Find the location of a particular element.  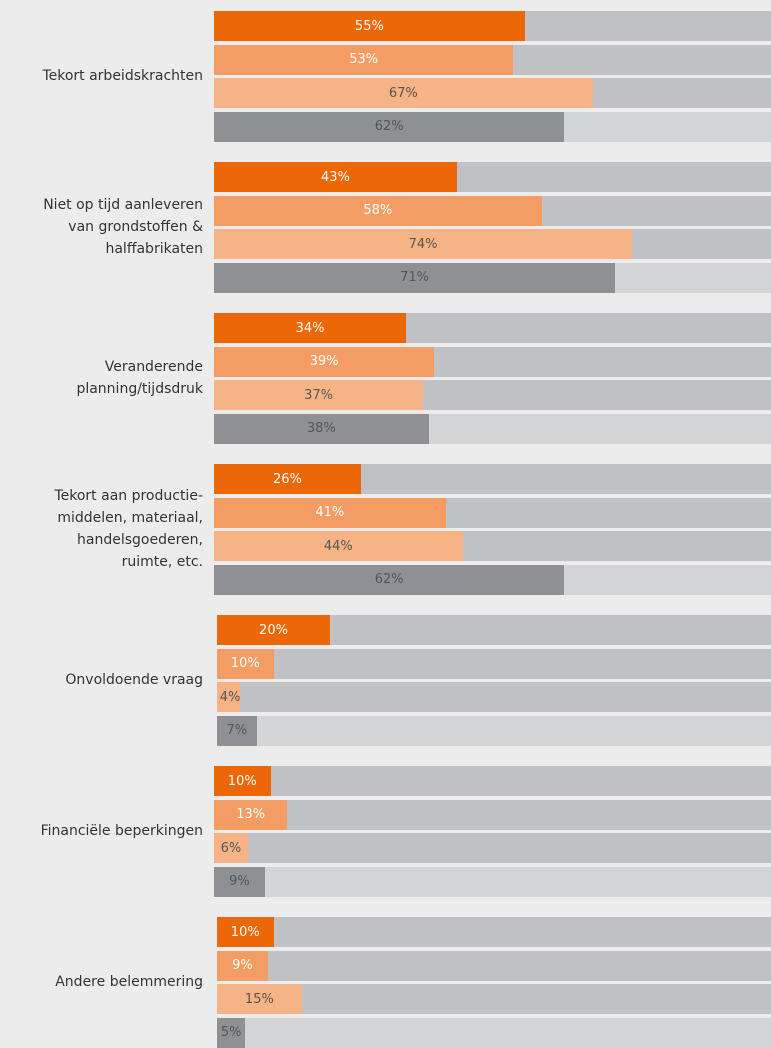

category-label-line: Financiële beperkingen is located at coordinates (121, 831).